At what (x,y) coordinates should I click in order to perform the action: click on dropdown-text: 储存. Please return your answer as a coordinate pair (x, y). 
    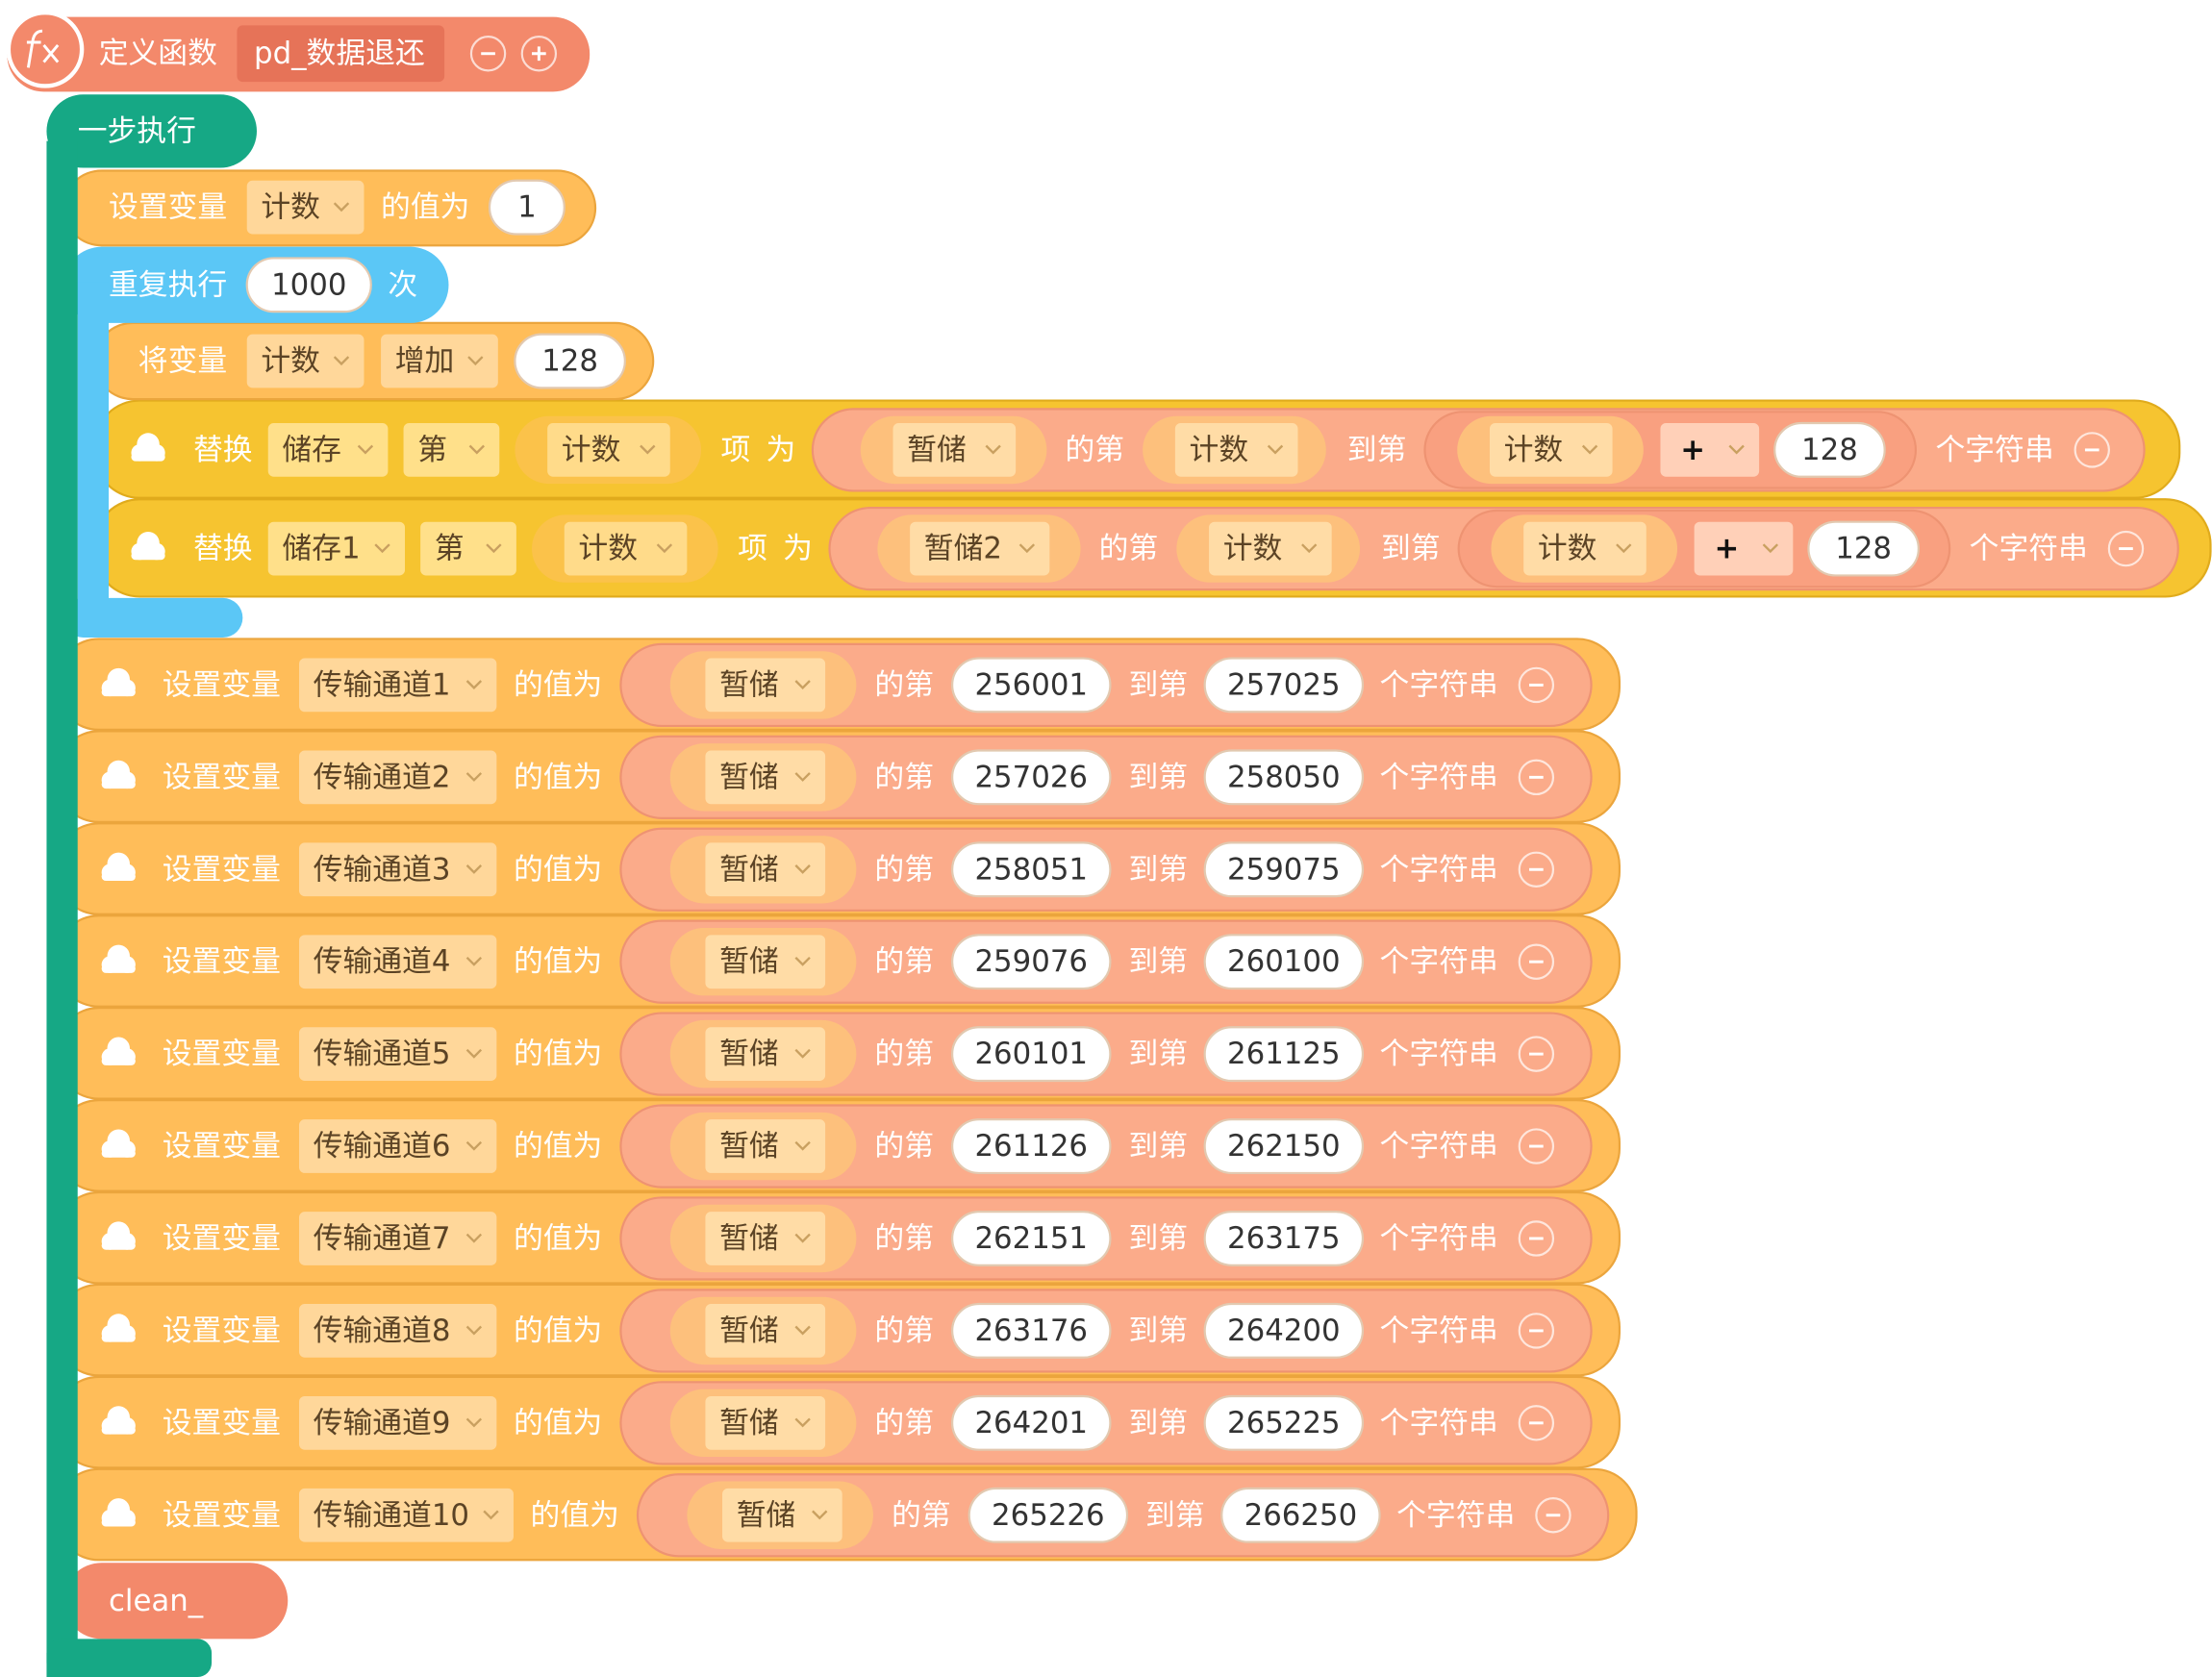
    Looking at the image, I should click on (312, 450).